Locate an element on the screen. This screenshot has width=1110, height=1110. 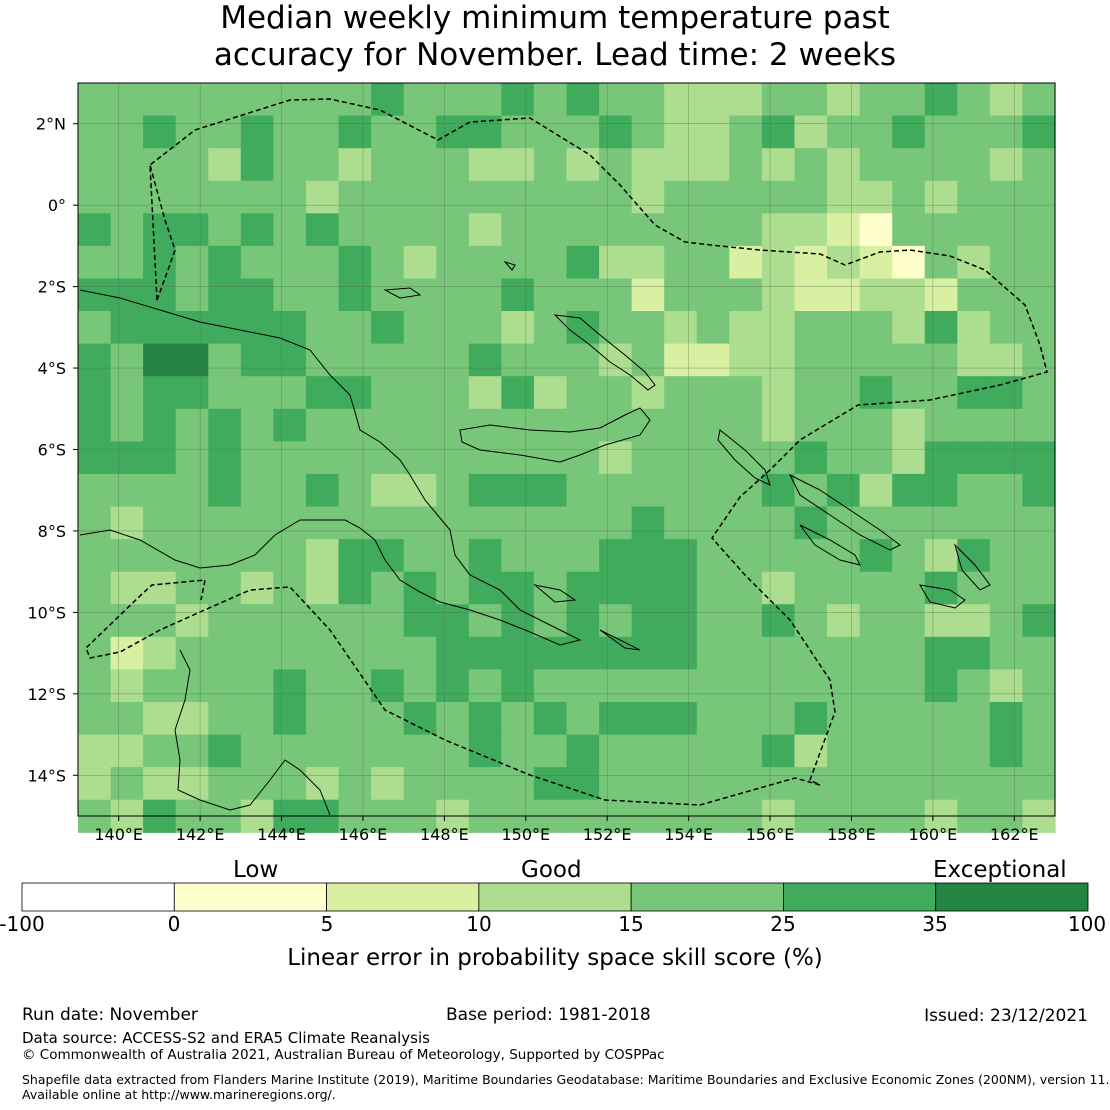
coast-new-guinea-north is located at coordinates (330, 467).